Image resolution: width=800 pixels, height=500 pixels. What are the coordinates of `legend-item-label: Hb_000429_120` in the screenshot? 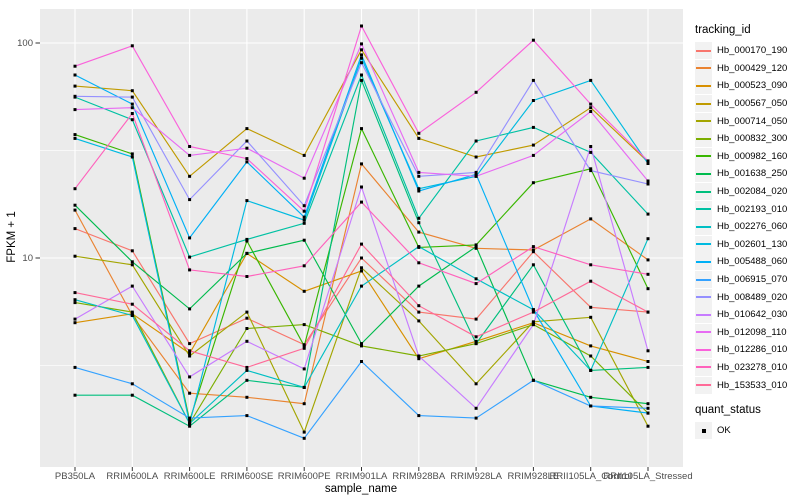 It's located at (752, 68).